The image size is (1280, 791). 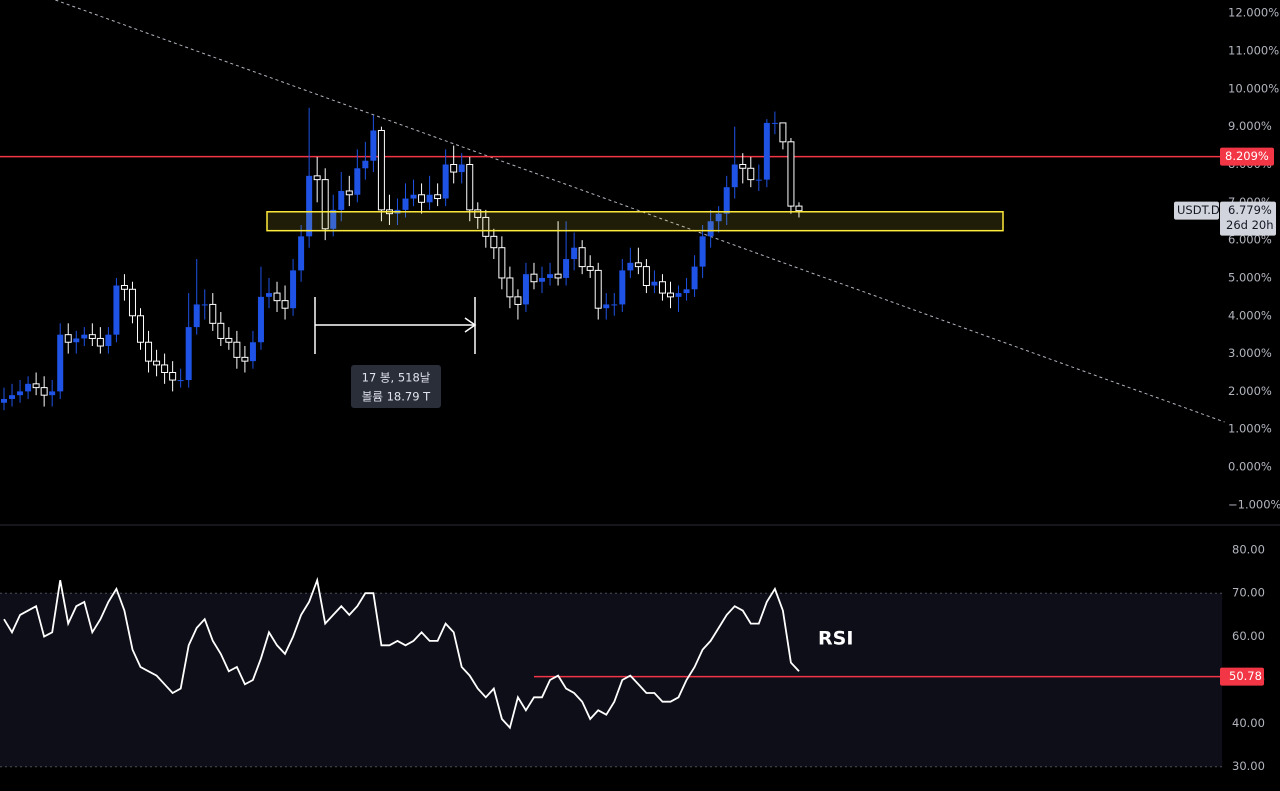 What do you see at coordinates (1250, 467) in the screenshot?
I see `y-tick-label: 0.000%` at bounding box center [1250, 467].